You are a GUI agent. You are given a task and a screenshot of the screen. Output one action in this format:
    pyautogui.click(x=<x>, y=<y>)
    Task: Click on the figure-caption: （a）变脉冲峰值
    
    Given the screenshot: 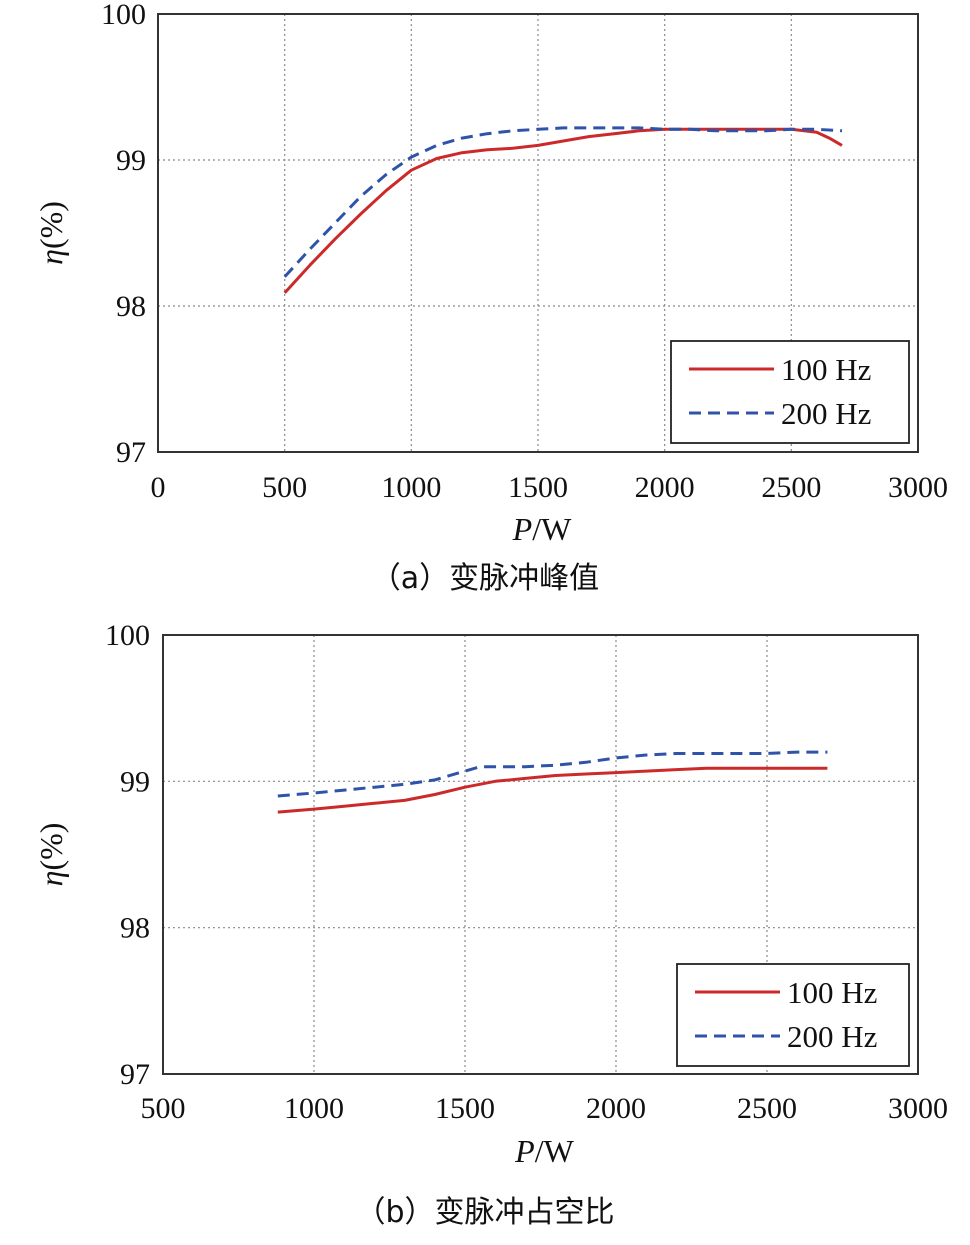 What is the action you would take?
    pyautogui.click(x=485, y=578)
    